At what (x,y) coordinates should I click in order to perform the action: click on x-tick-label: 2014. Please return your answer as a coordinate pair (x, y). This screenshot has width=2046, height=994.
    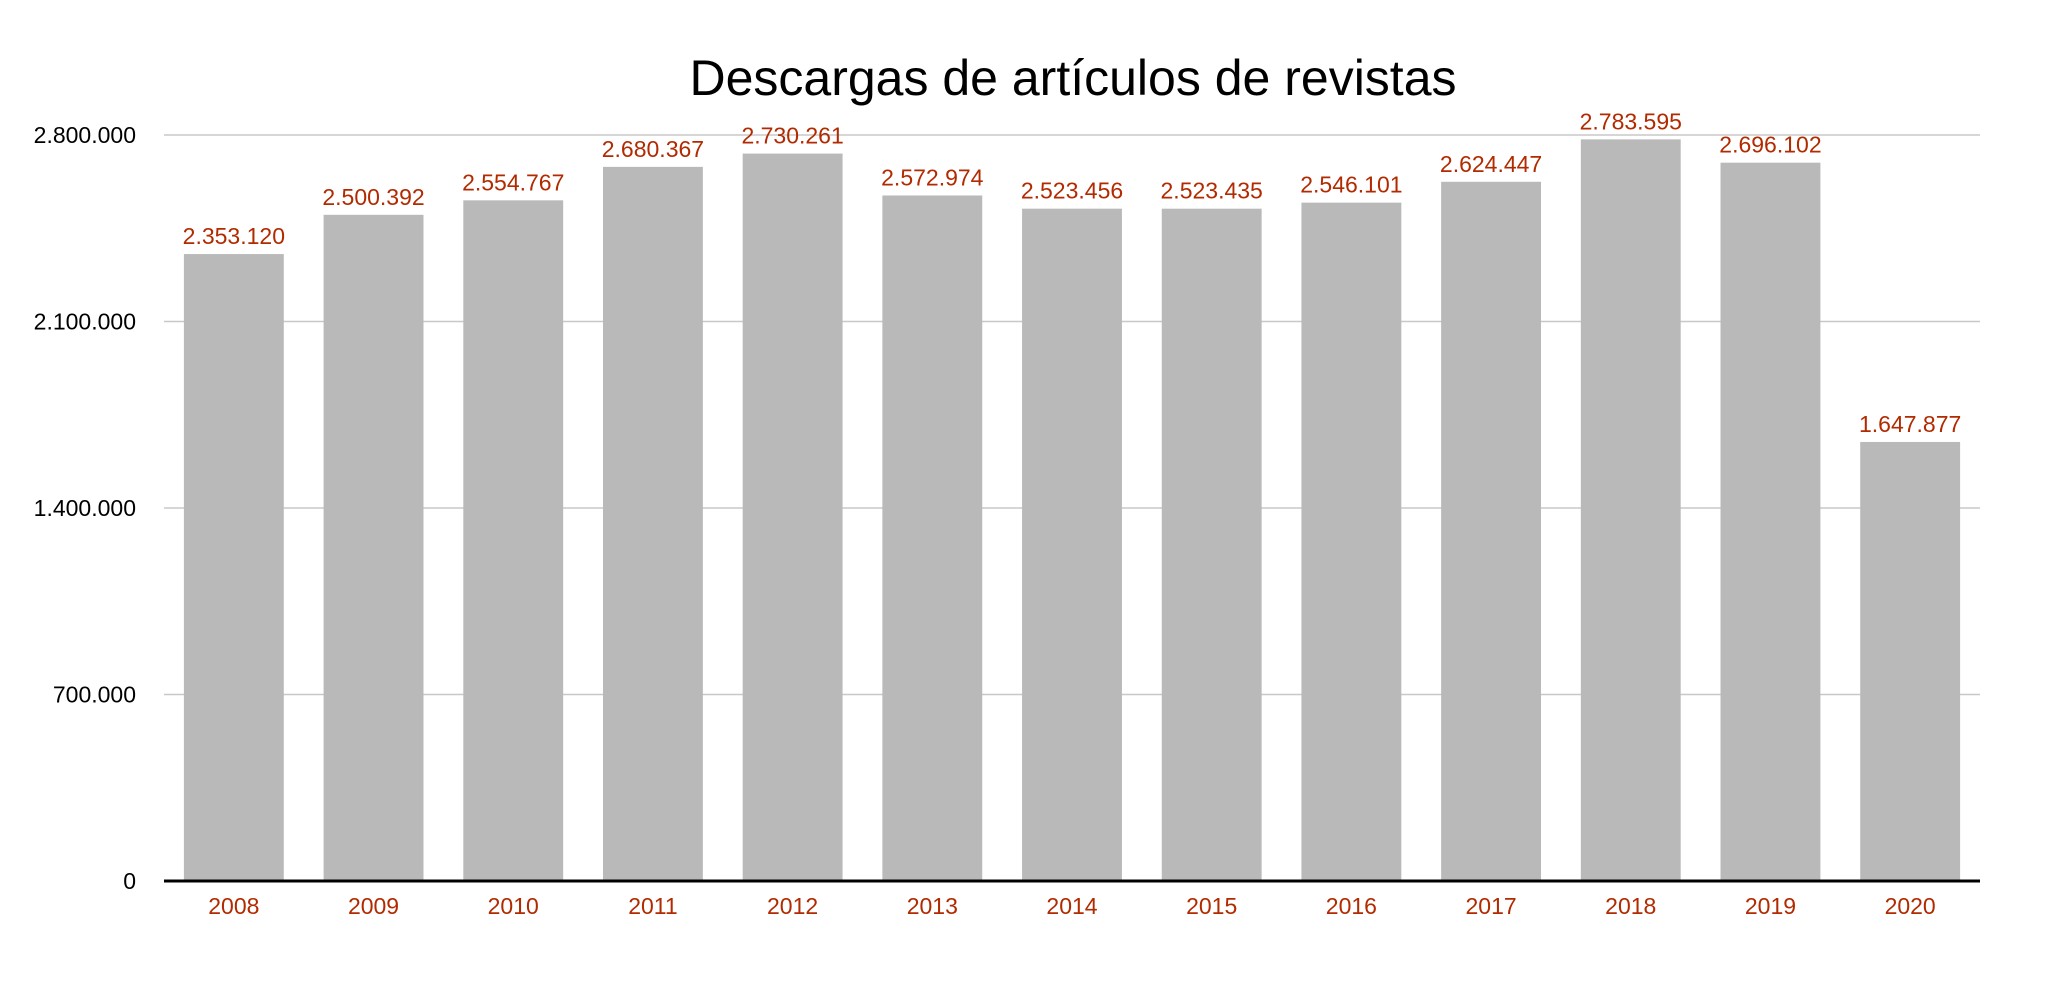
    Looking at the image, I should click on (1071, 906).